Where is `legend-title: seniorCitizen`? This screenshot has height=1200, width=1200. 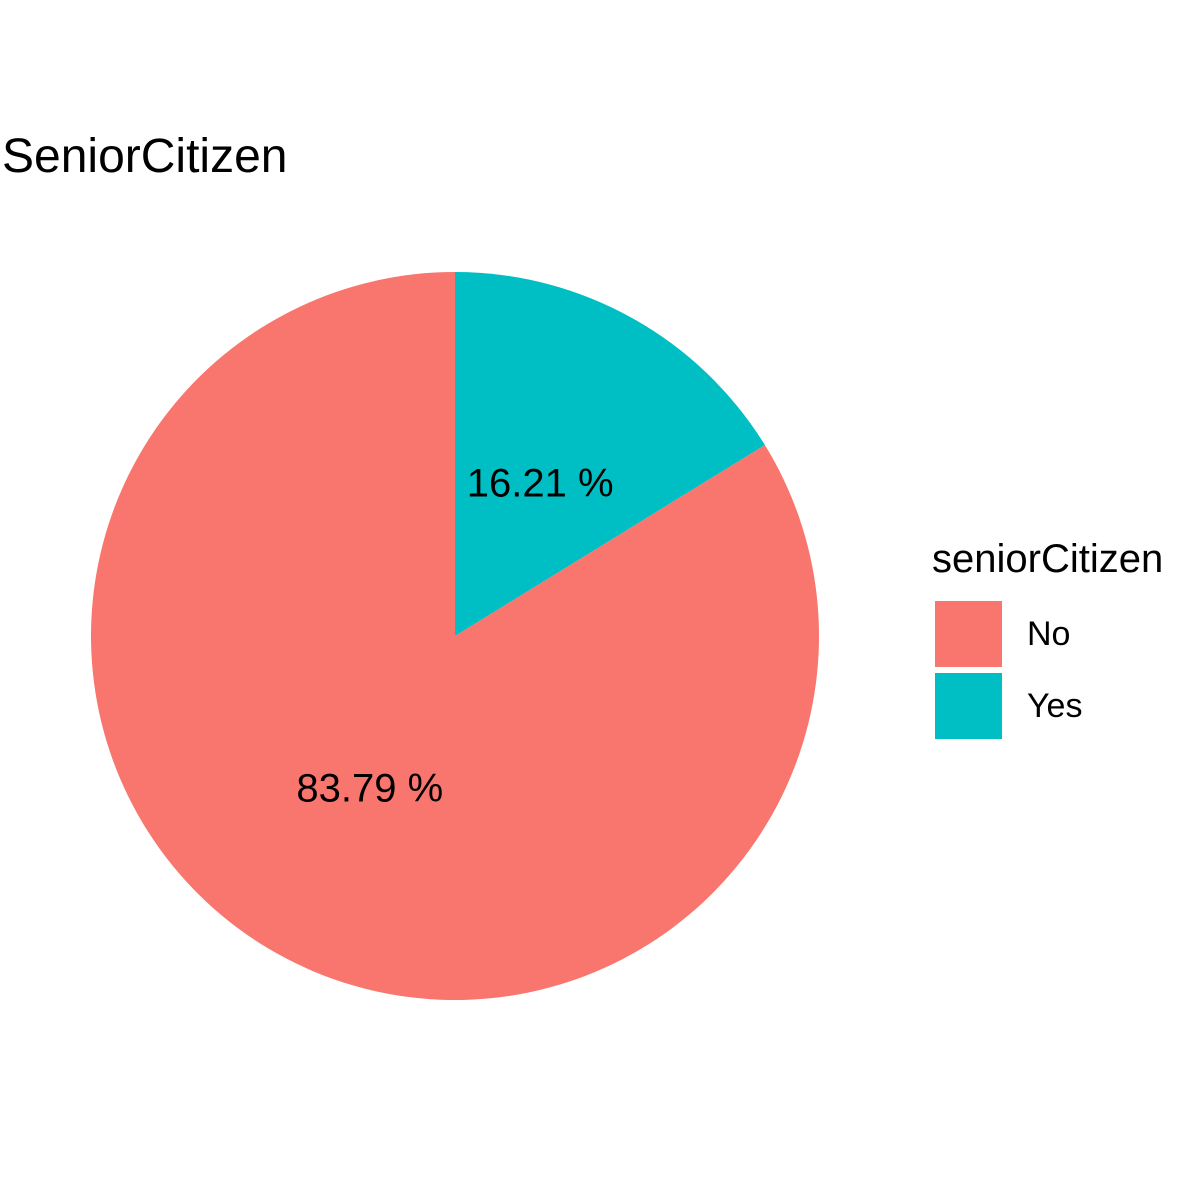 legend-title: seniorCitizen is located at coordinates (1047, 559).